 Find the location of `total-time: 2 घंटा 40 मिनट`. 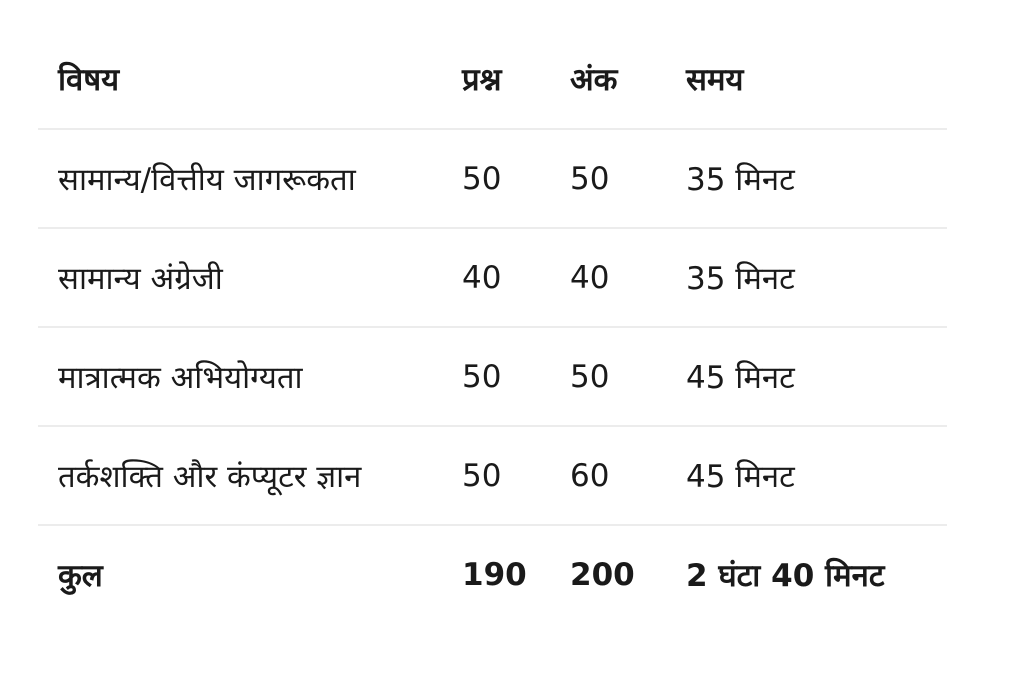

total-time: 2 घंटा 40 मिनट is located at coordinates (785, 575).